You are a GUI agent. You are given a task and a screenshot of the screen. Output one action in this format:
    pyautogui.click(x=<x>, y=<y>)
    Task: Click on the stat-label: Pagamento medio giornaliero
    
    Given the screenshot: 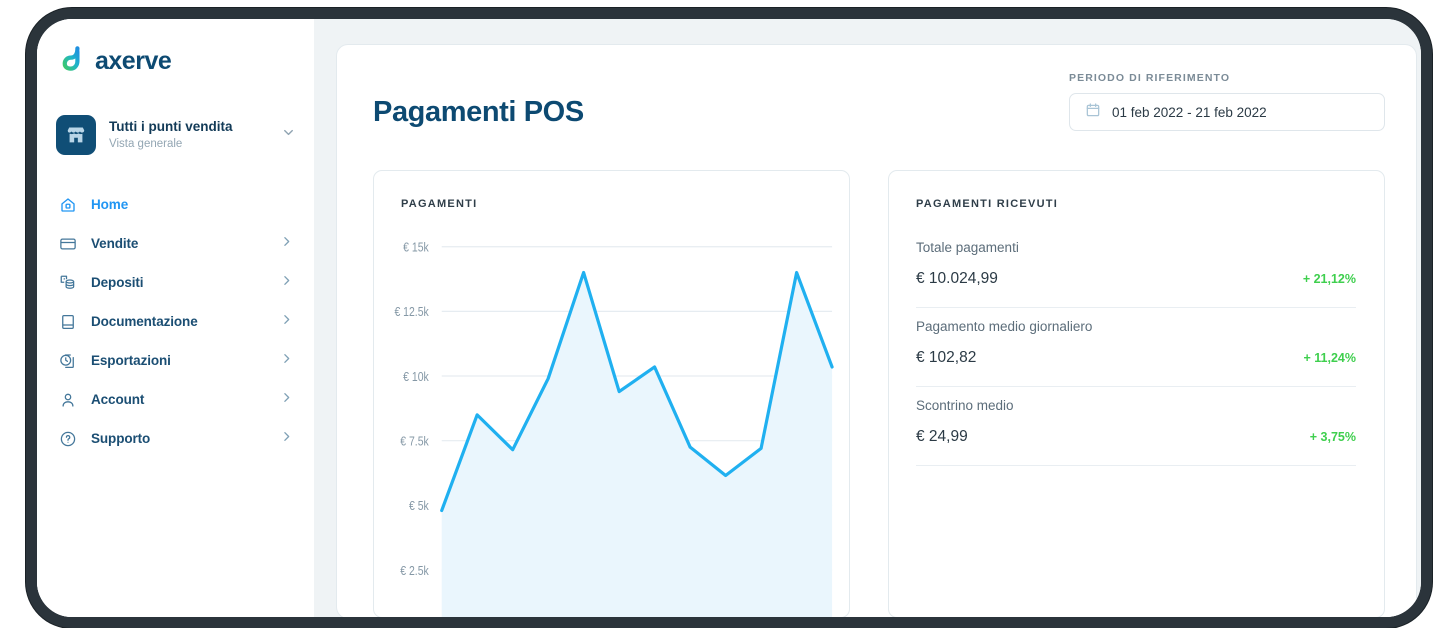 What is the action you would take?
    pyautogui.click(x=1004, y=326)
    